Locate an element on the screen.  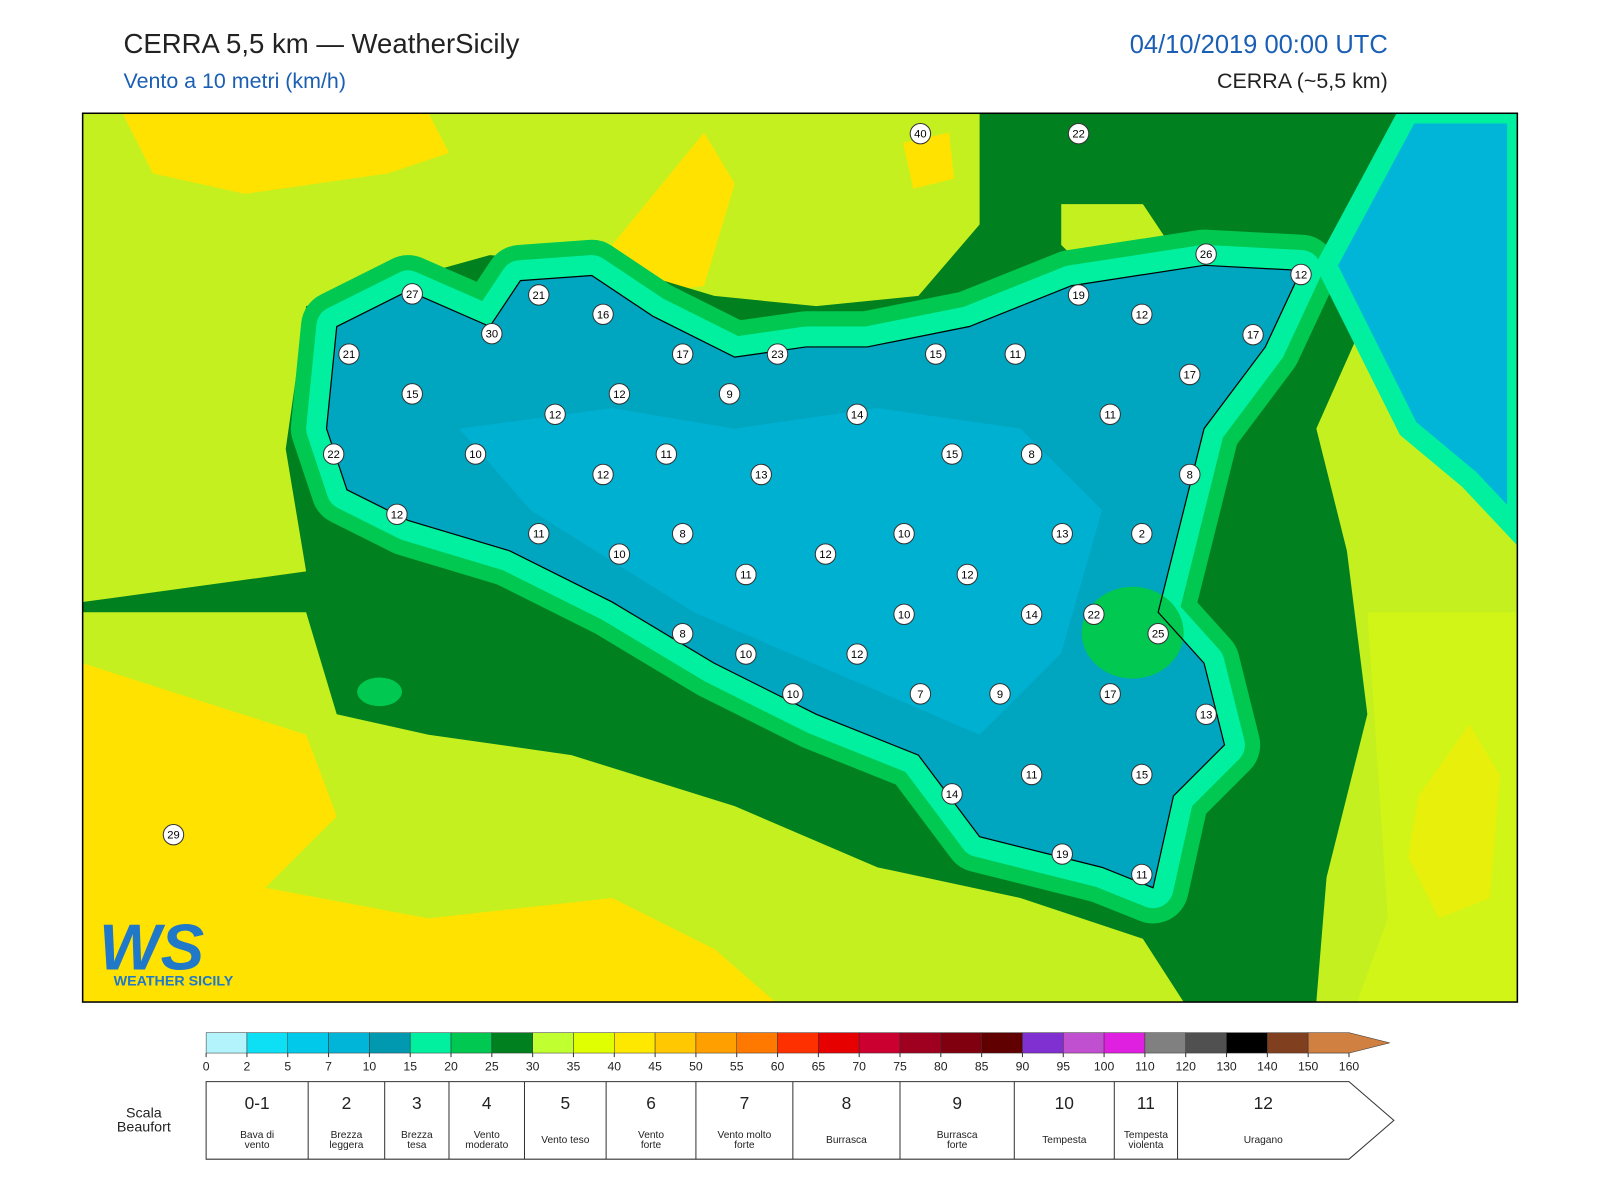
beaufort-desc: Brezza is located at coordinates (417, 1135).